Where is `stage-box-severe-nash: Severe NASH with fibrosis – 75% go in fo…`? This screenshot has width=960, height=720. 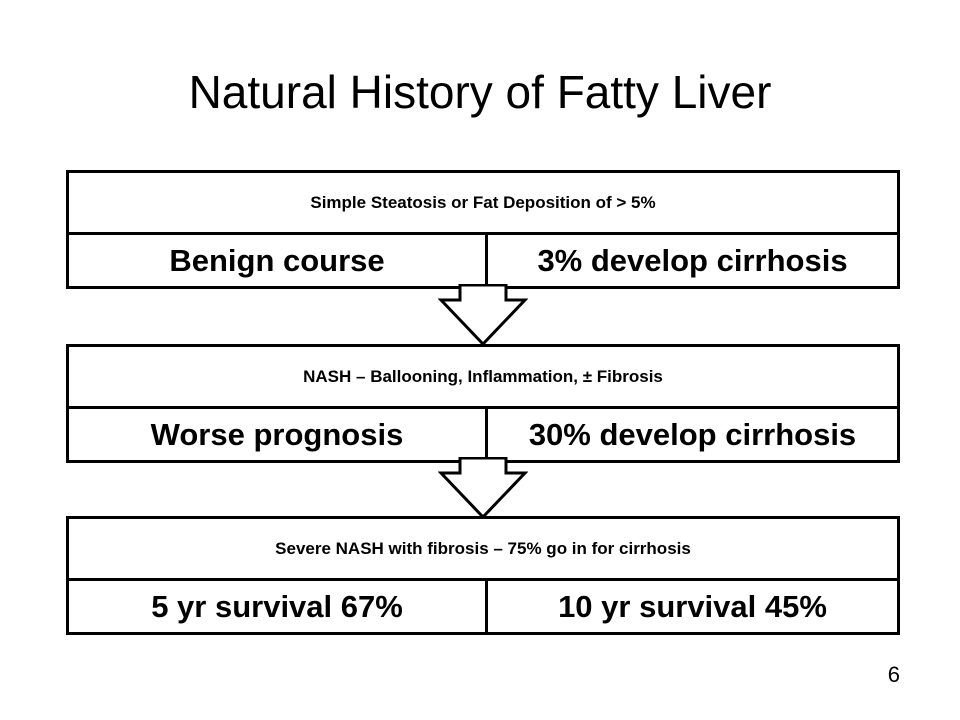
stage-box-severe-nash: Severe NASH with fibrosis – 75% go in fo… is located at coordinates (483, 575).